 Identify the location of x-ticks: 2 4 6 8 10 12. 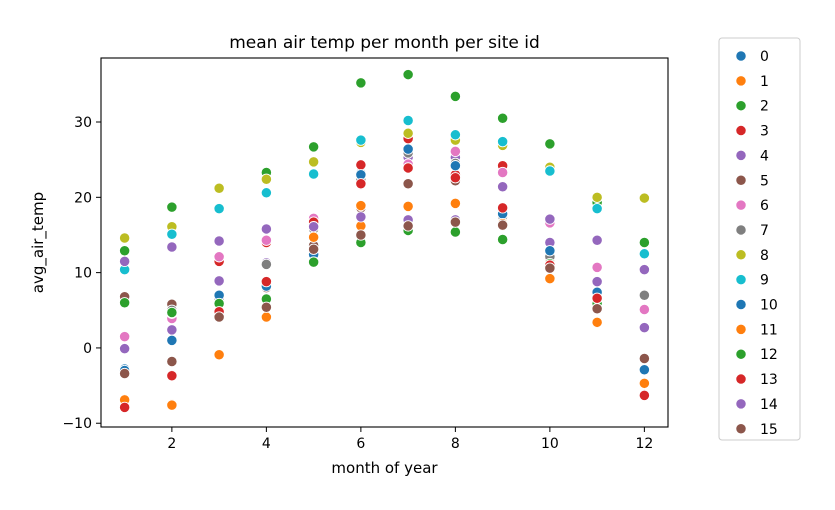
(410, 439).